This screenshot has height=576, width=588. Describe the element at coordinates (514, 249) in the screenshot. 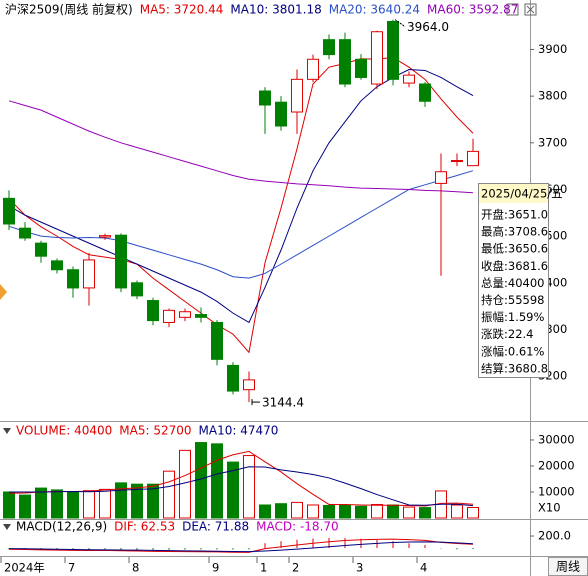

I see `tooltip-row: 最低:3650.6` at that location.